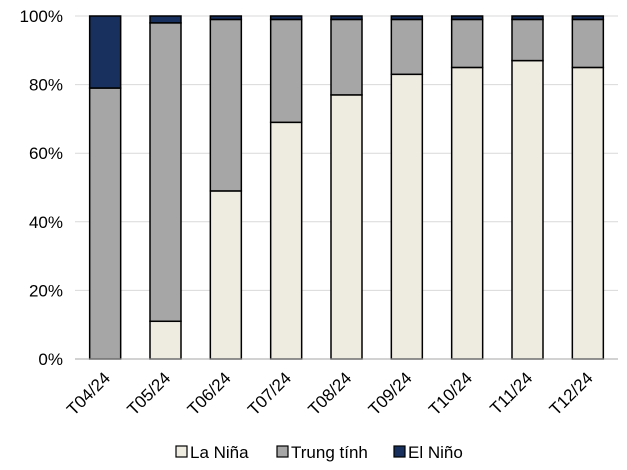 This screenshot has height=470, width=627. Describe the element at coordinates (435, 452) in the screenshot. I see `legend-label: El Niño` at that location.